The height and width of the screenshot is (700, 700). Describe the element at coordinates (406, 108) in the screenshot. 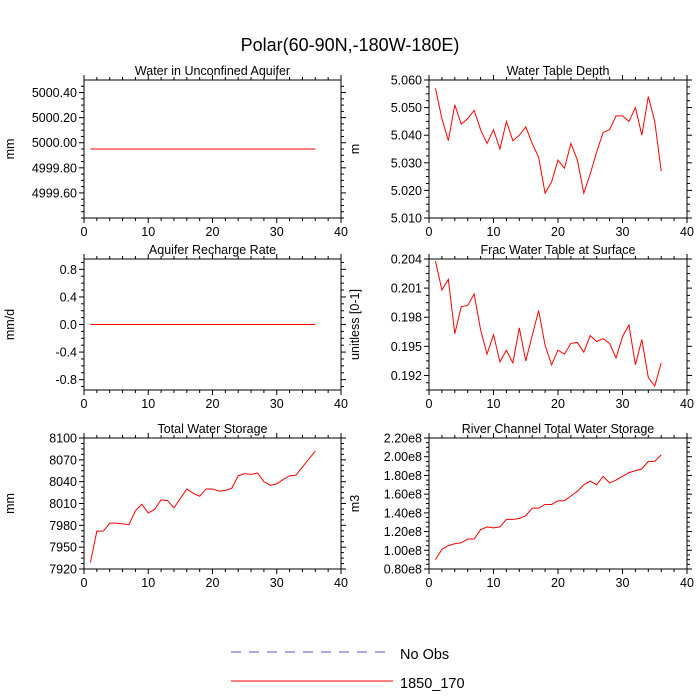

I see `y-tick-label: 5.050` at that location.